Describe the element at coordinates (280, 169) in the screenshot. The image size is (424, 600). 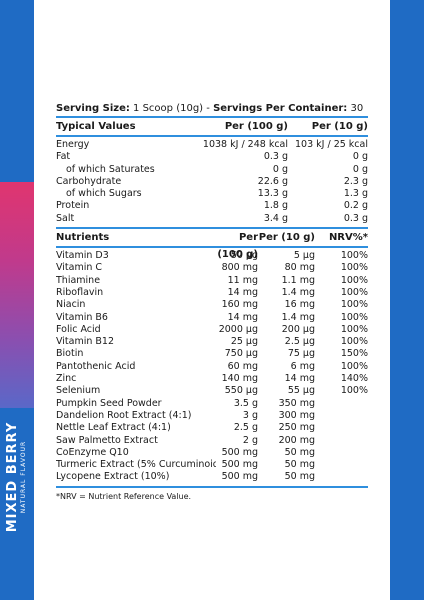
I see `value-per-100g: 0 g` at that location.